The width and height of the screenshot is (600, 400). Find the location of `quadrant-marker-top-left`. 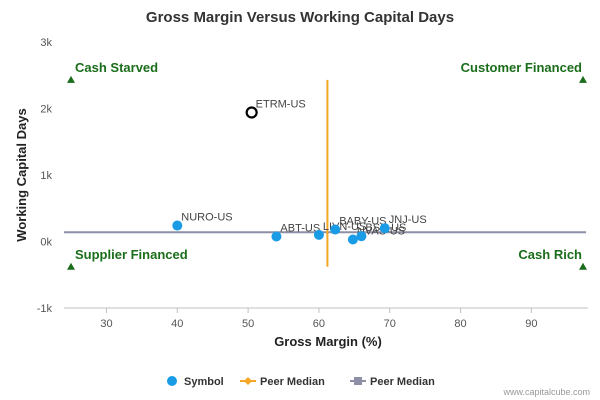

quadrant-marker-top-left is located at coordinates (71, 79).